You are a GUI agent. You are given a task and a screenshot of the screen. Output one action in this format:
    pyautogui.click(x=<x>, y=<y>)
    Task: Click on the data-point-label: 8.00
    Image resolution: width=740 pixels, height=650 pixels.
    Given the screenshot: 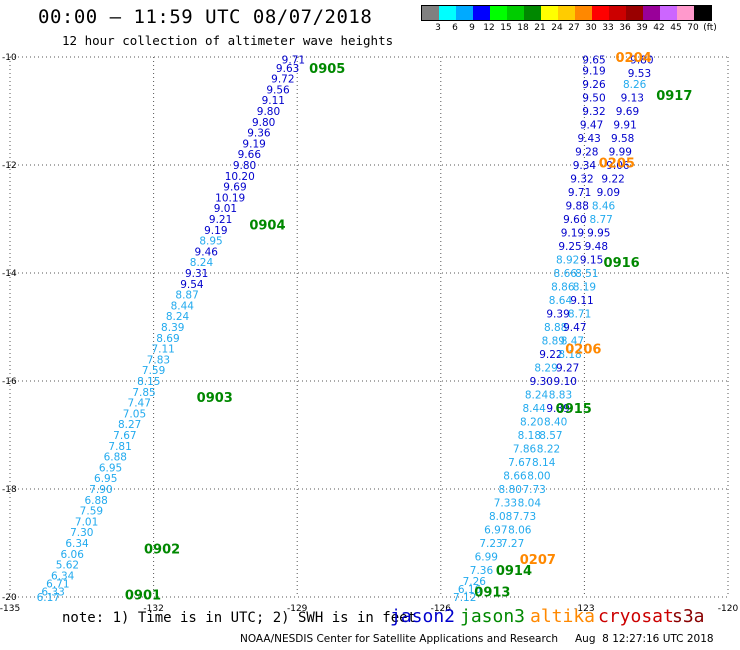 What is the action you would take?
    pyautogui.click(x=538, y=477)
    